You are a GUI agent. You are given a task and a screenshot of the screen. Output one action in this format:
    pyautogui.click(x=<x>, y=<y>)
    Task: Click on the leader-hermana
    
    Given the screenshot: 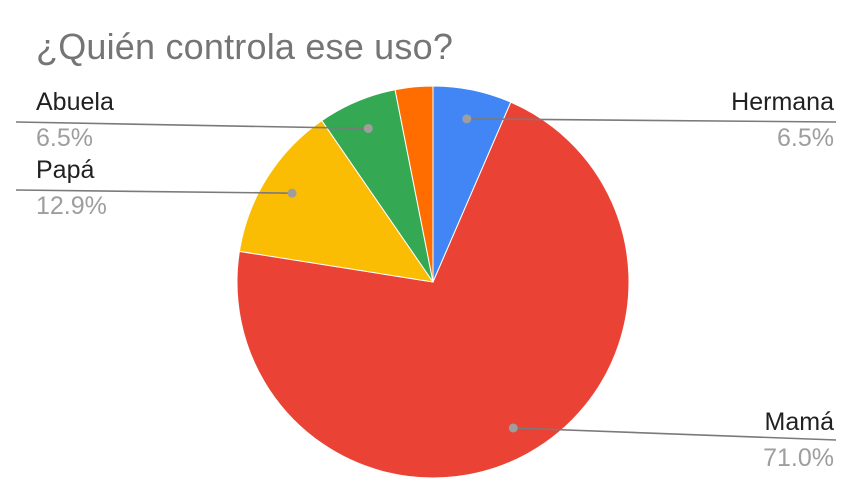 What is the action you would take?
    pyautogui.click(x=649, y=119)
    